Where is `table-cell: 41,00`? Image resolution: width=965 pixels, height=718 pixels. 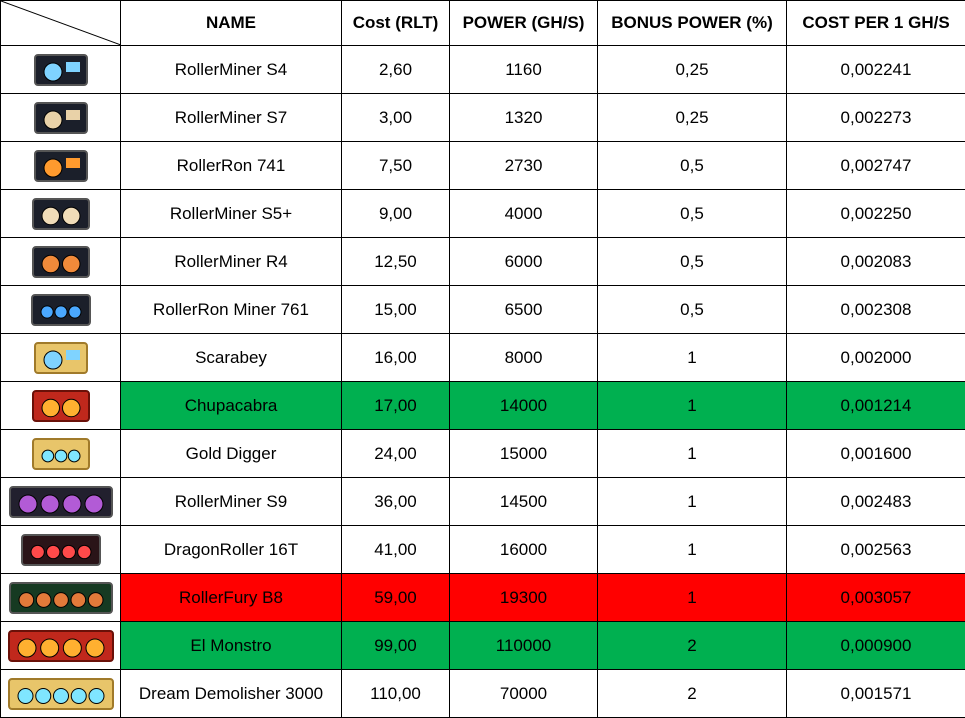
table-cell: 41,00 is located at coordinates (396, 550).